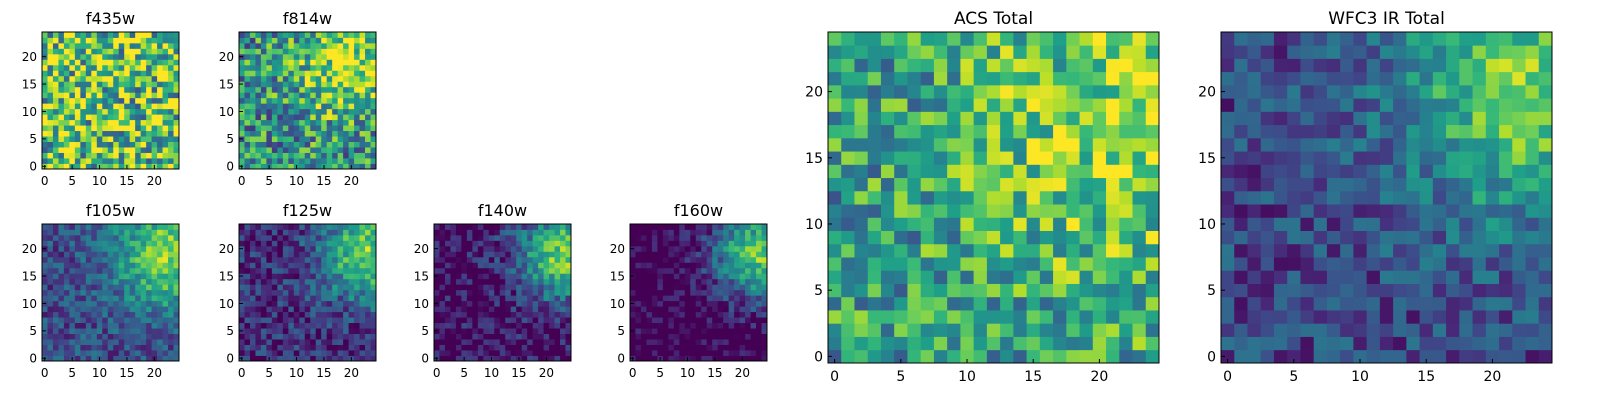 The width and height of the screenshot is (1600, 400). I want to click on y-tick-label: 20, so click(814, 93).